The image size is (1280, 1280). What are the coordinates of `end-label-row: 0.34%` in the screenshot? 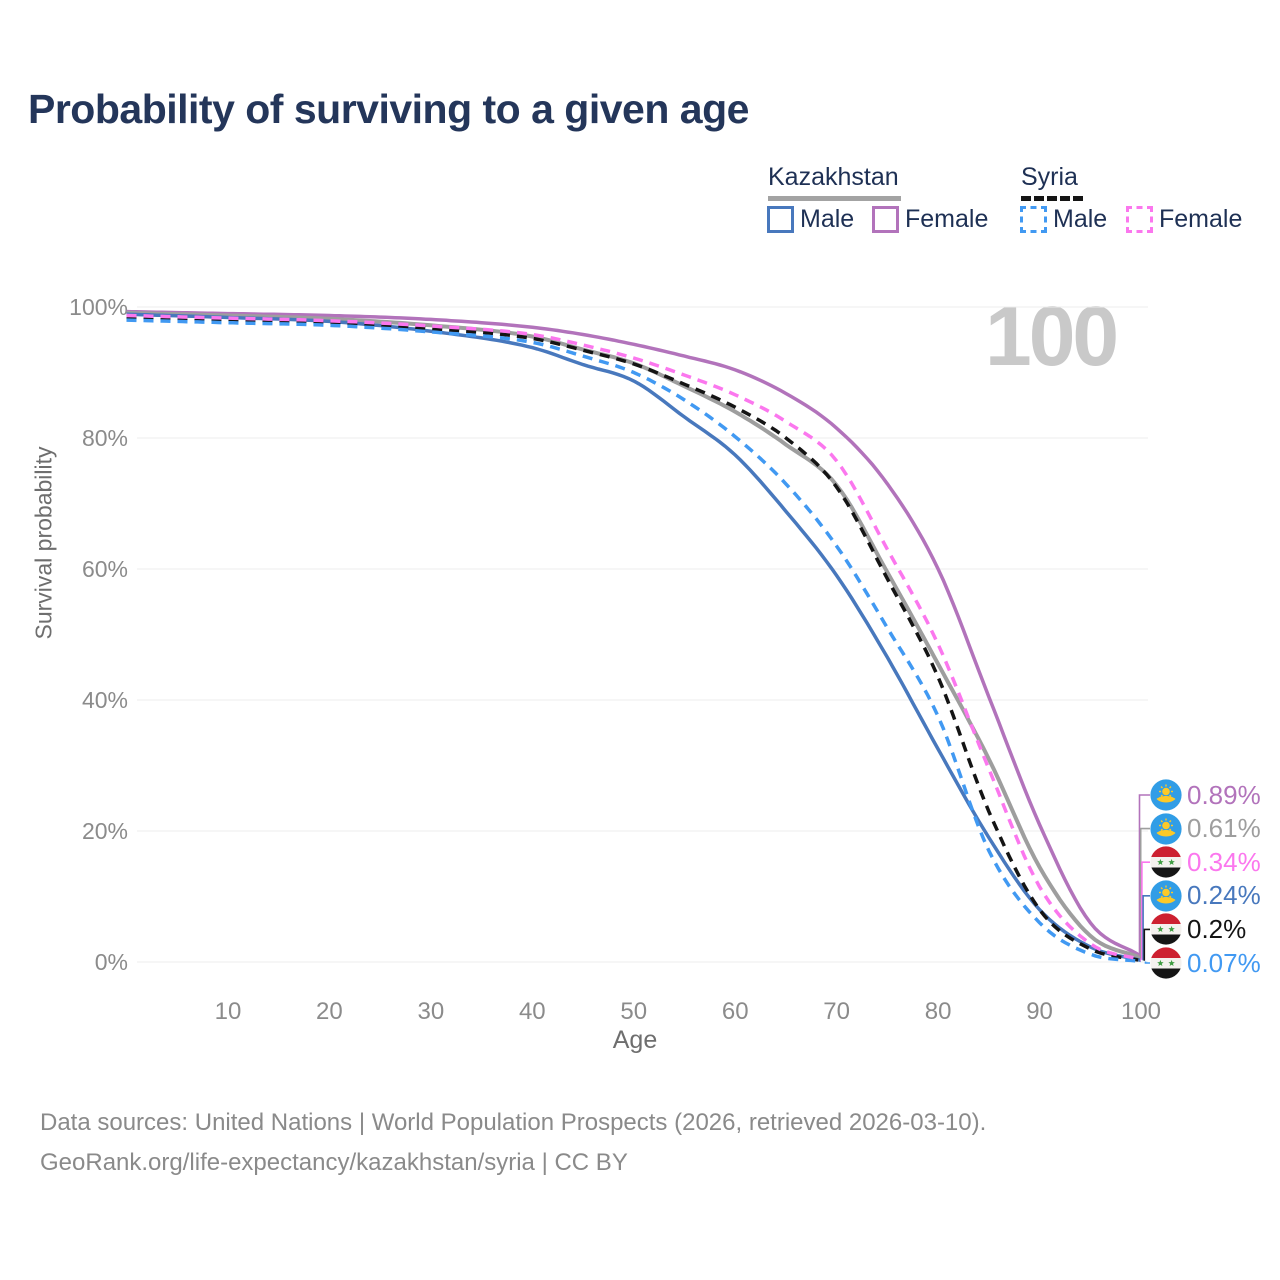 It's located at (1205, 862).